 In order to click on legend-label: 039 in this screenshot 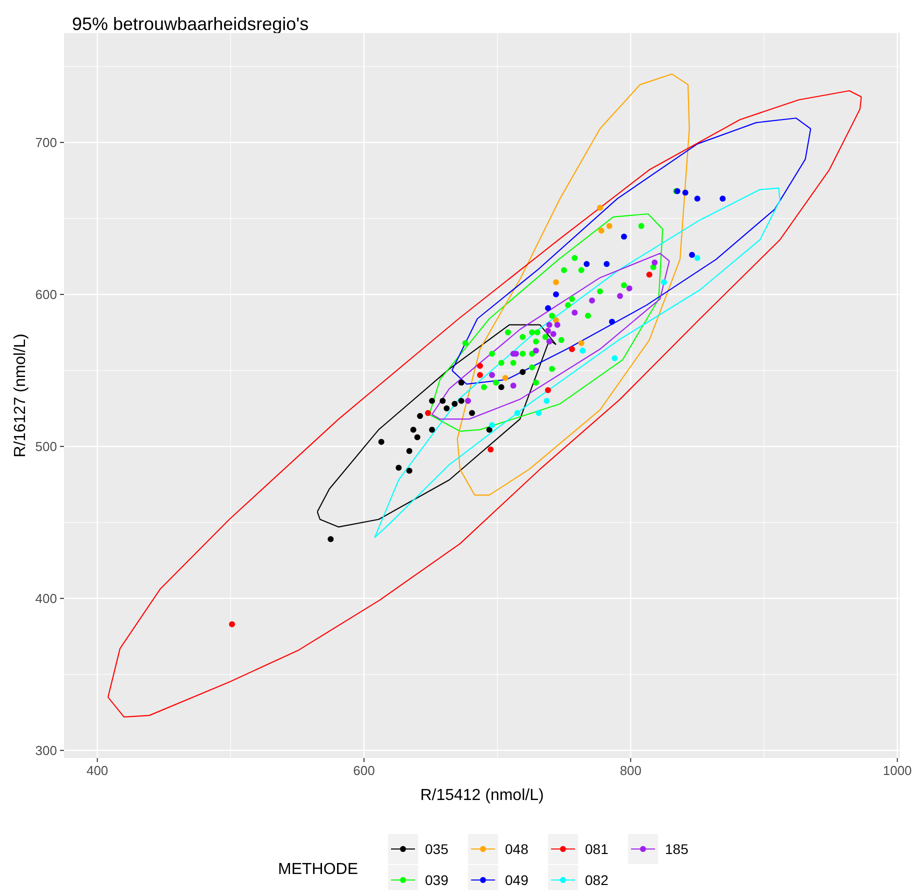, I will do `click(437, 880)`.